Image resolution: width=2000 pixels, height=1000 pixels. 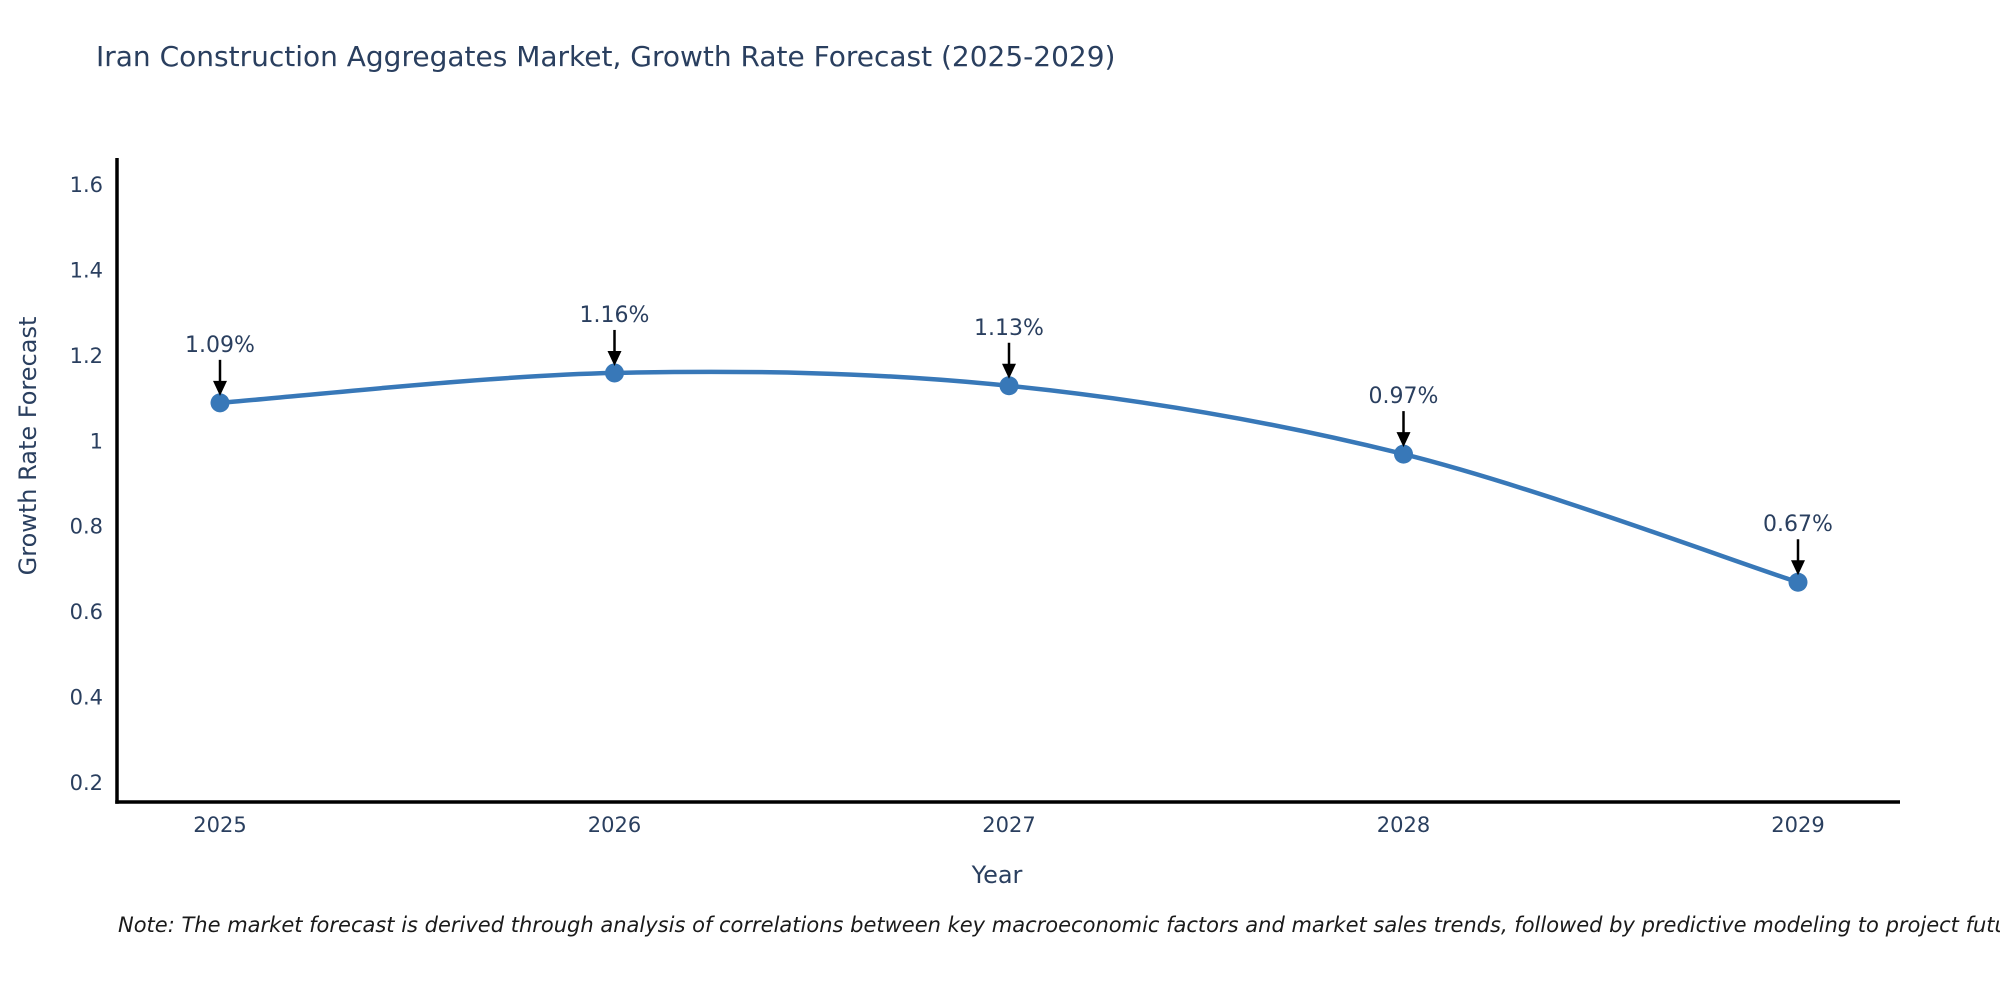 I want to click on x-tick-label: 2027, so click(x=1008, y=825).